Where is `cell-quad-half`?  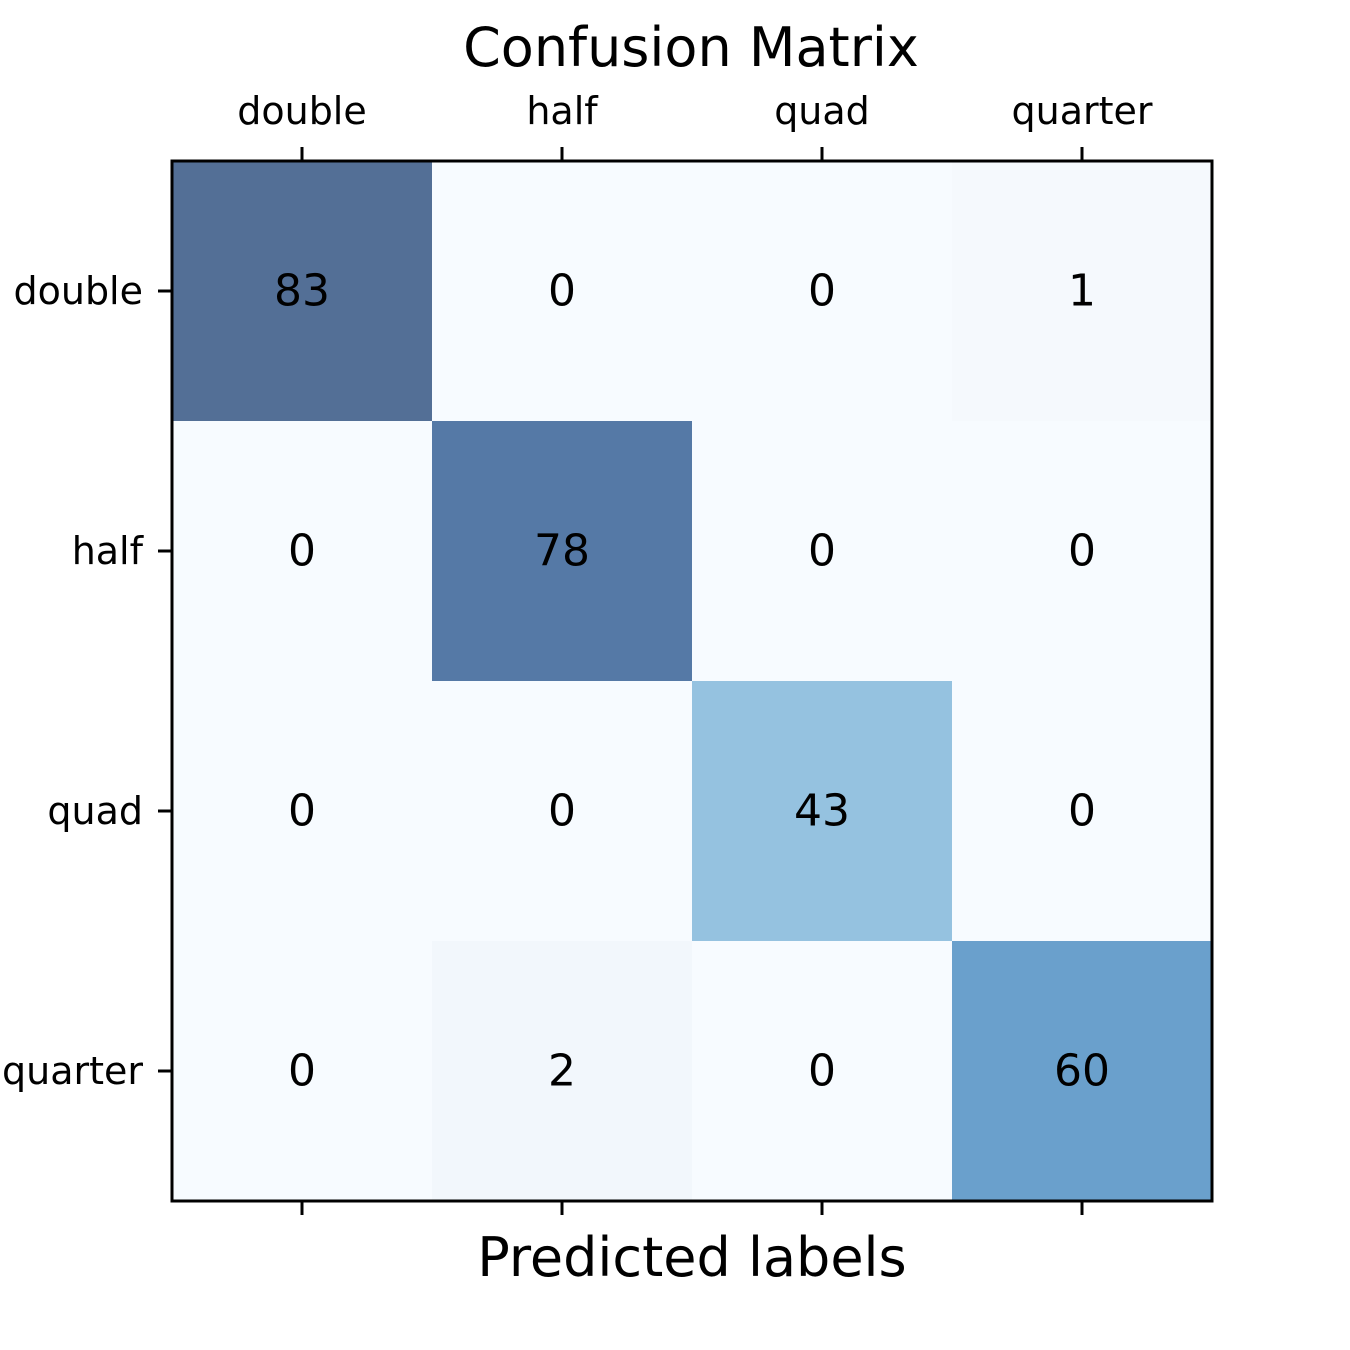
cell-quad-half is located at coordinates (562, 811).